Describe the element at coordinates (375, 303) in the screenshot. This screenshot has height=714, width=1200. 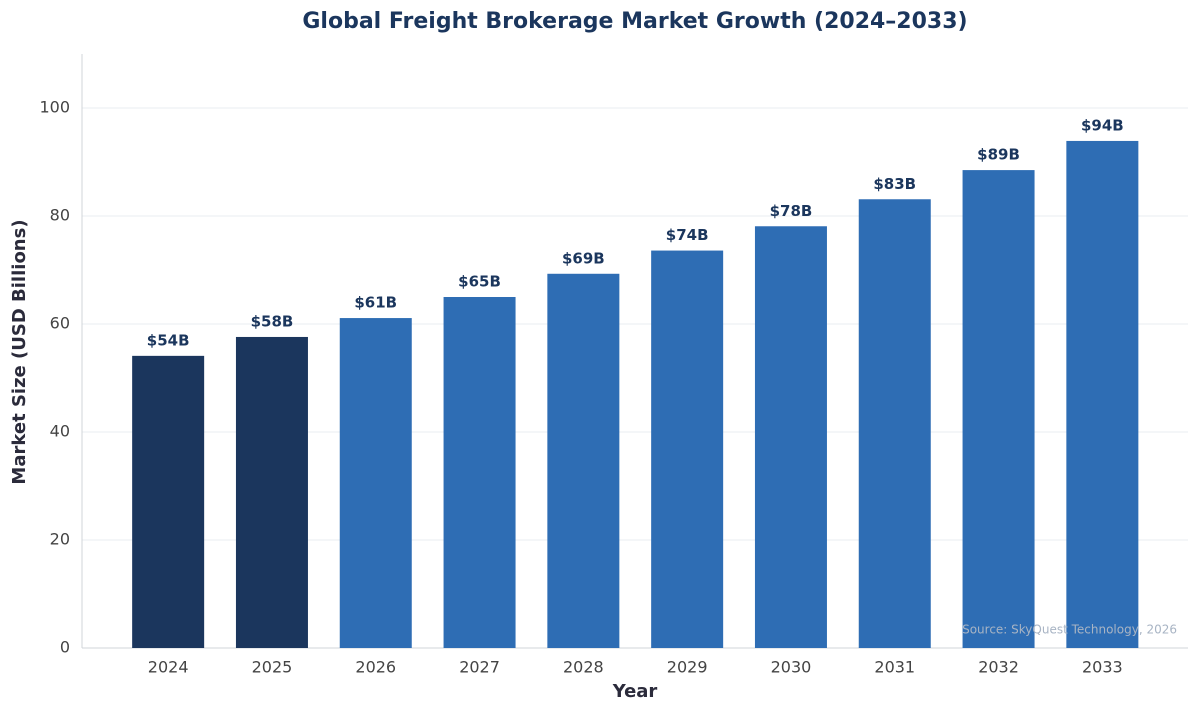
I see `value-label: $61B` at that location.